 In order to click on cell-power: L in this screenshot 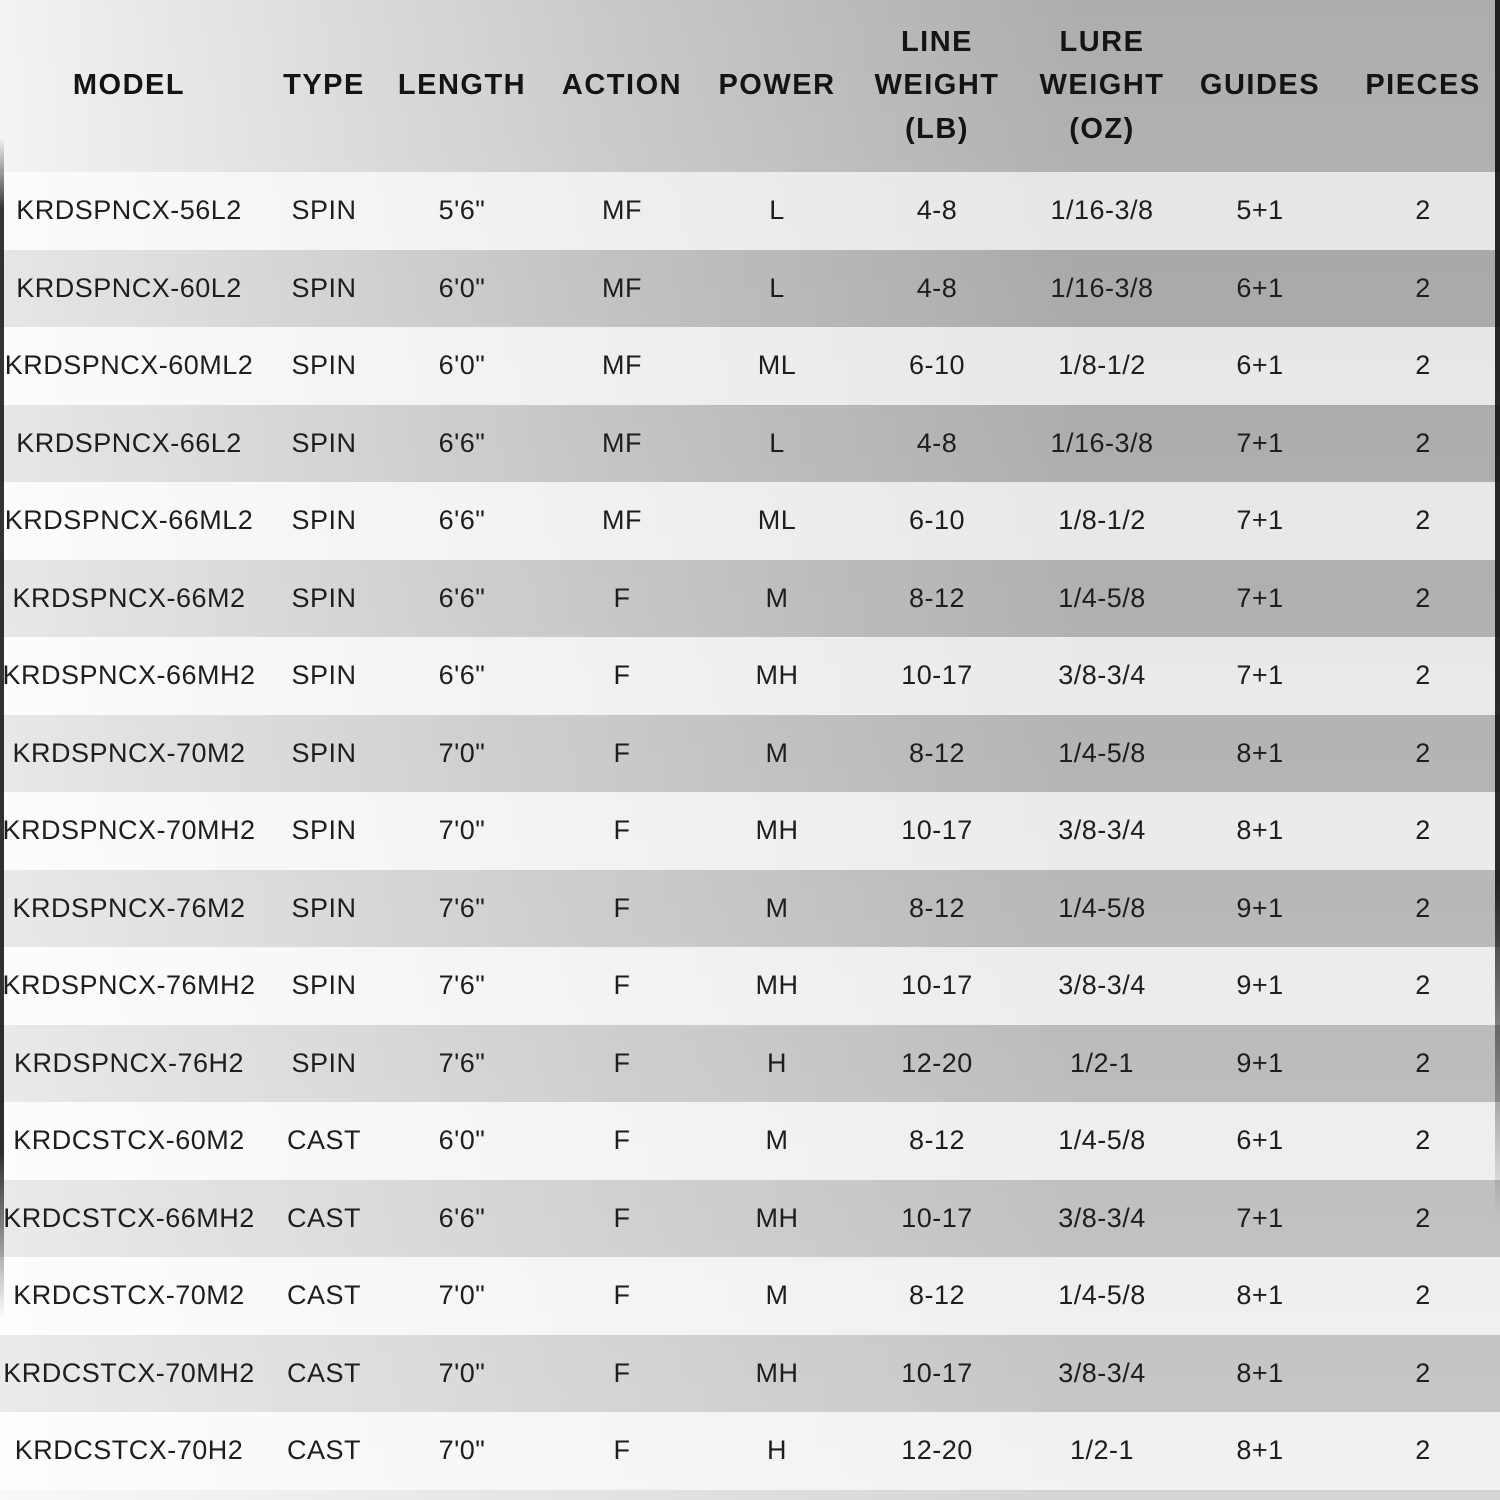, I will do `click(777, 287)`.